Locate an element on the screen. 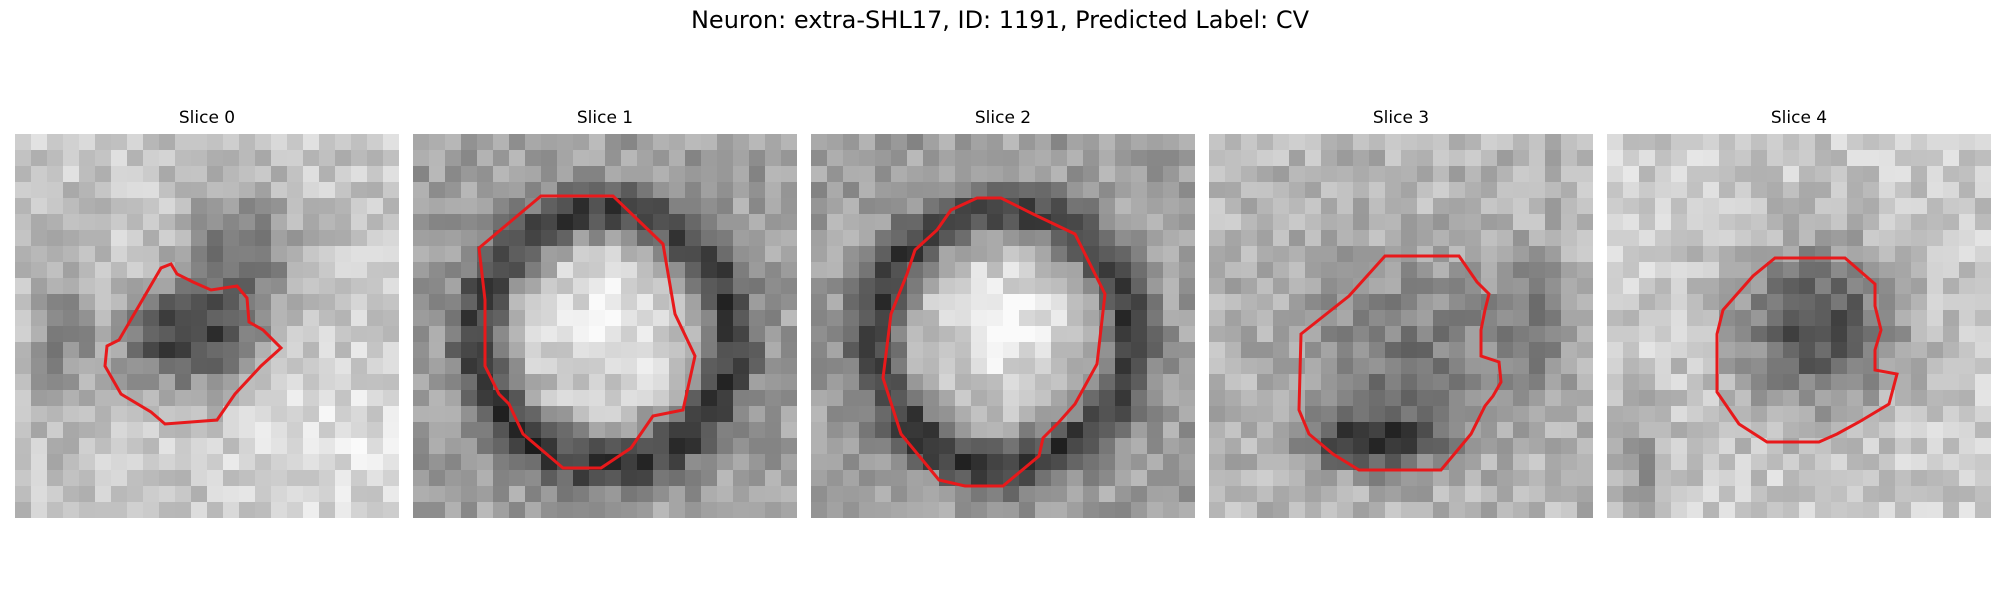  slice-title: Slice 2 is located at coordinates (1003, 118).